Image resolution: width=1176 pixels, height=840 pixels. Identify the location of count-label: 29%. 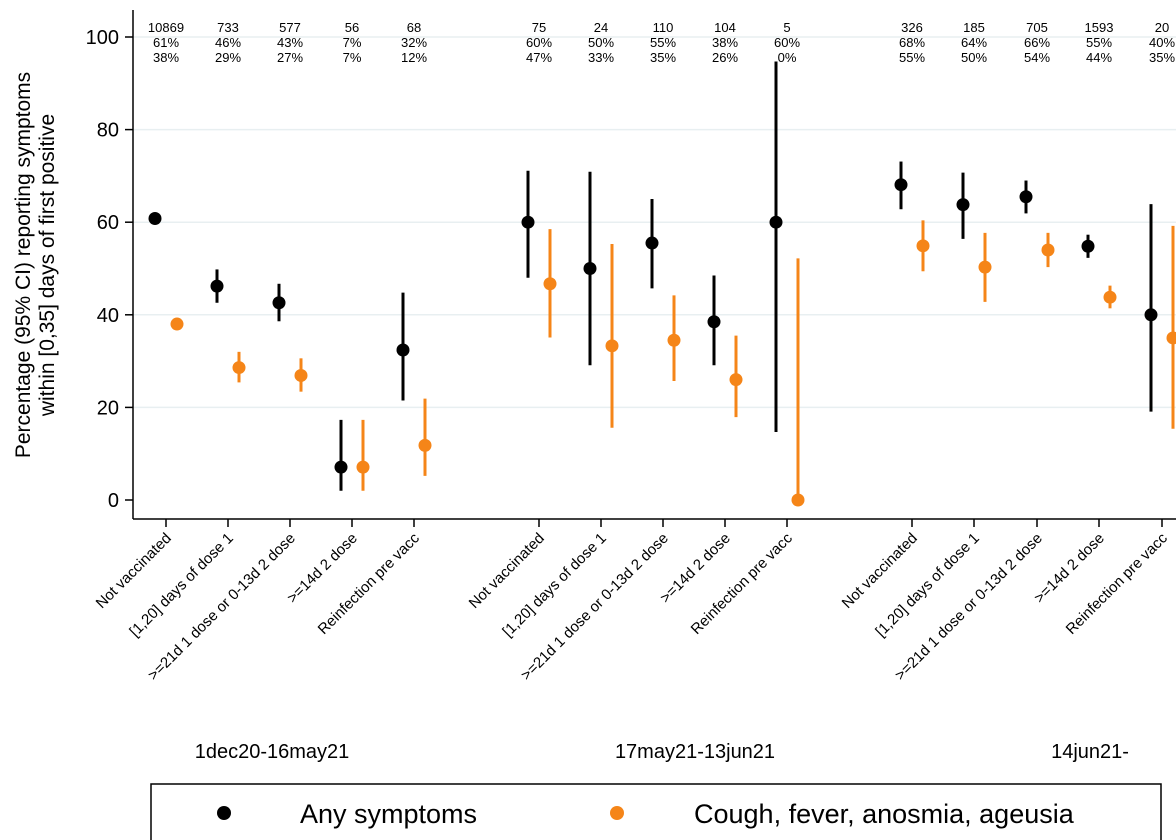
(228, 57).